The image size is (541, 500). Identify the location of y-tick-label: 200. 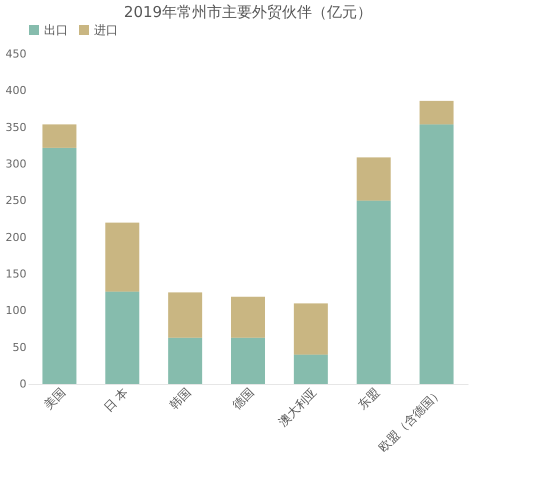
(16, 237).